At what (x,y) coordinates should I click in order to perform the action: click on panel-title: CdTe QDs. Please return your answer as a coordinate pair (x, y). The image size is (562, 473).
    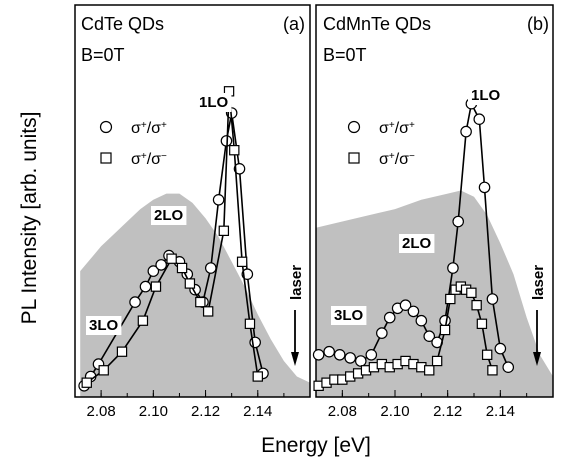
    Looking at the image, I should click on (122, 24).